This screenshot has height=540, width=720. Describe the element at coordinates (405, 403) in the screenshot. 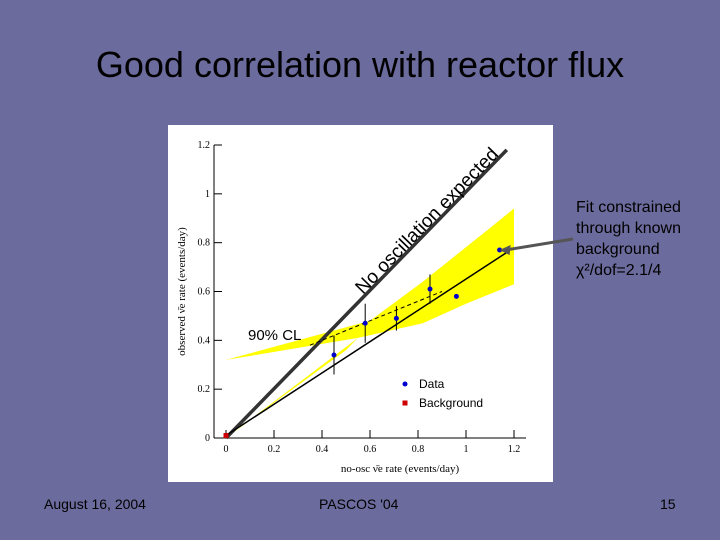

I see `legend-background-marker` at that location.